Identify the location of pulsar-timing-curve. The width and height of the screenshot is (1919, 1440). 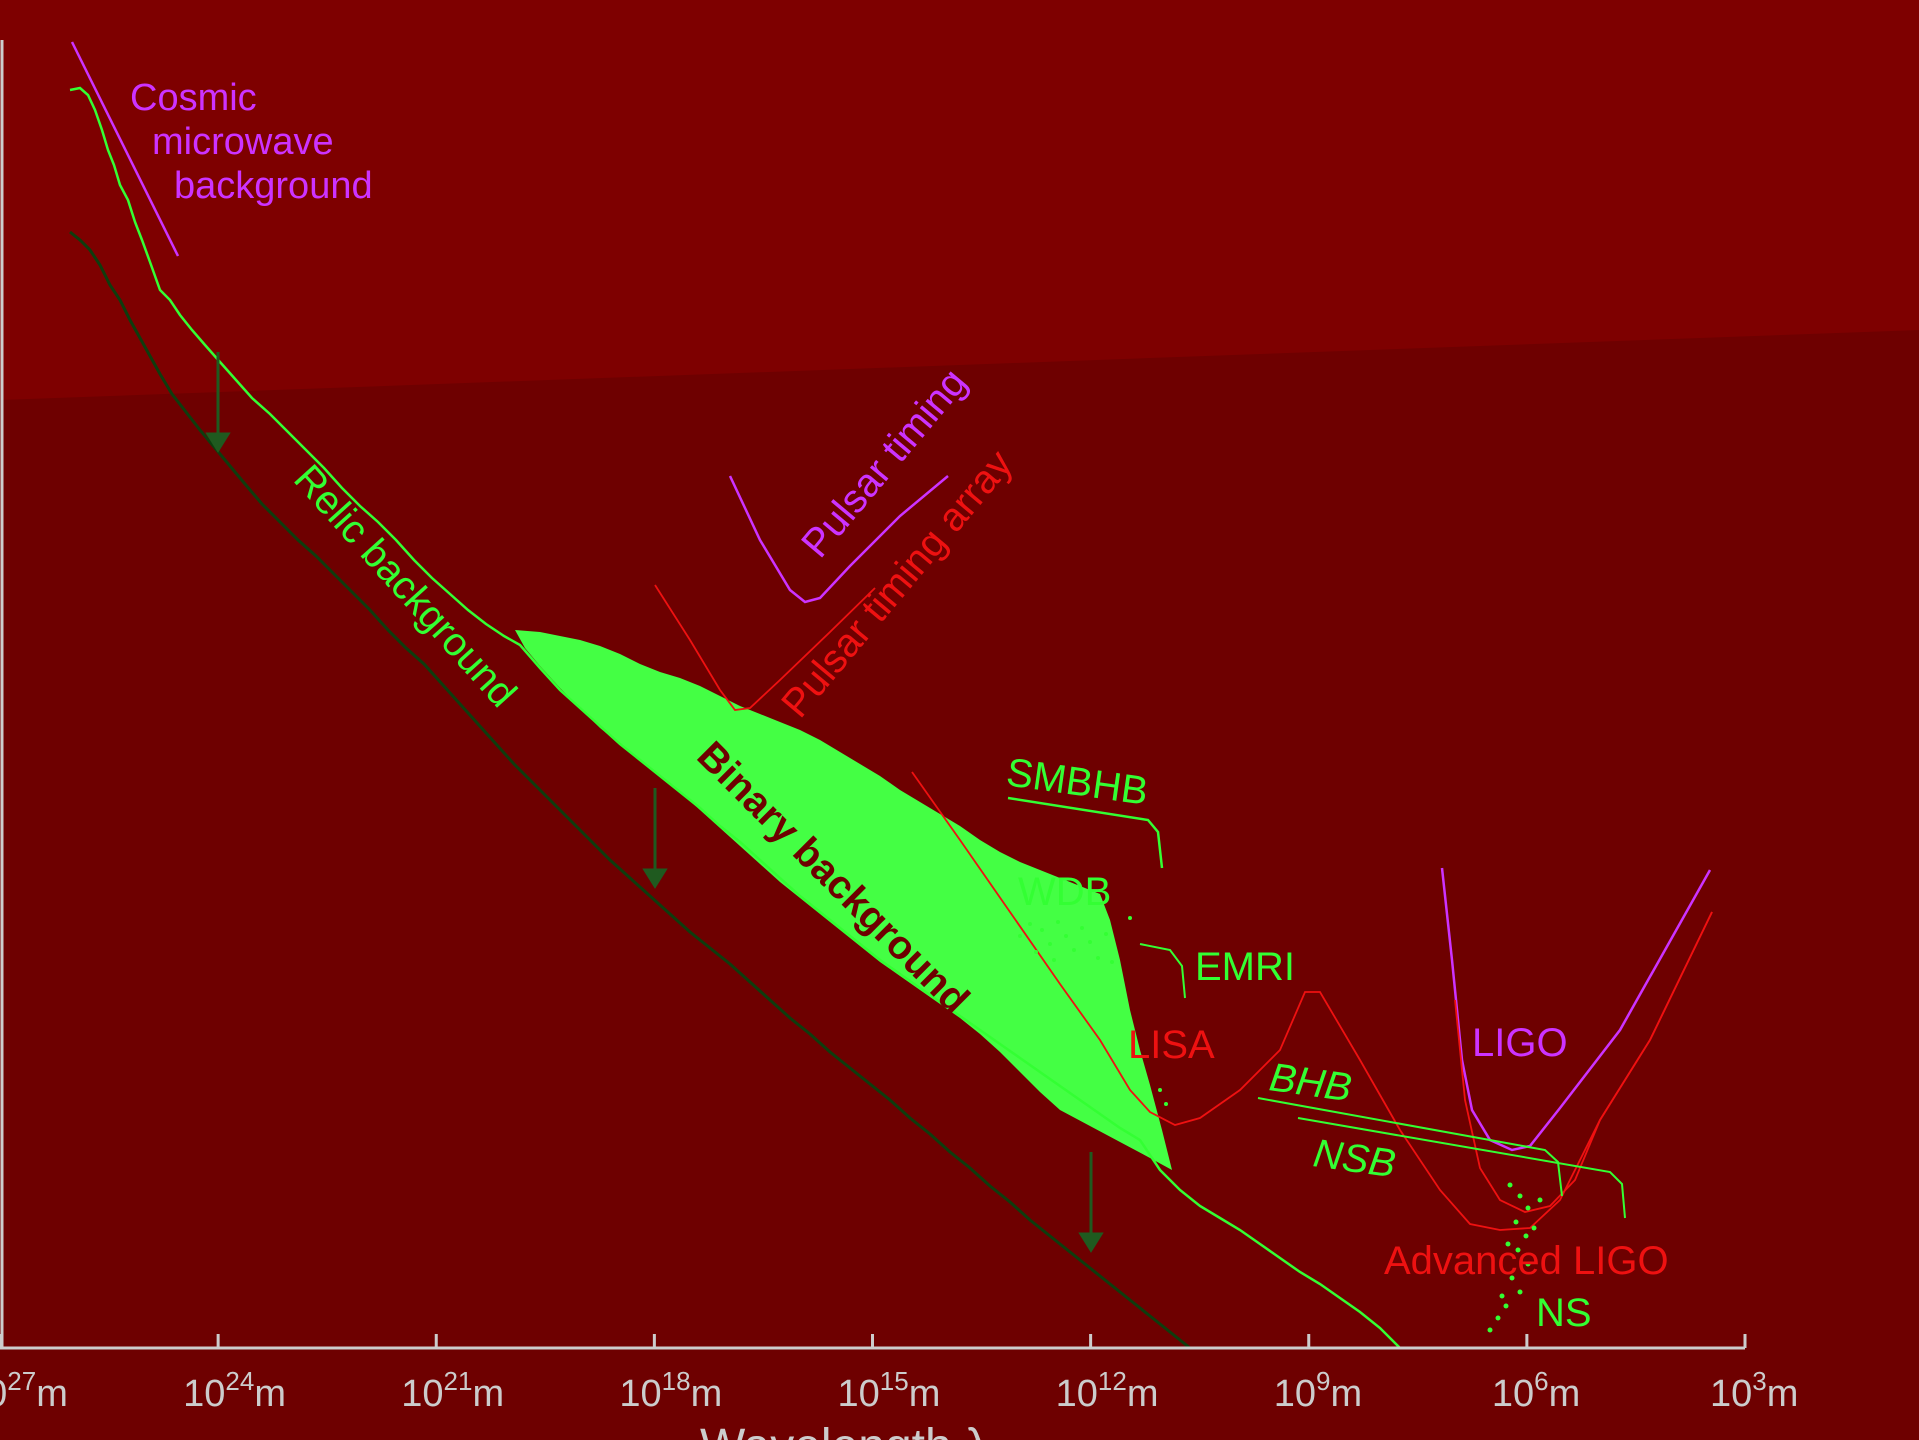
(838, 539).